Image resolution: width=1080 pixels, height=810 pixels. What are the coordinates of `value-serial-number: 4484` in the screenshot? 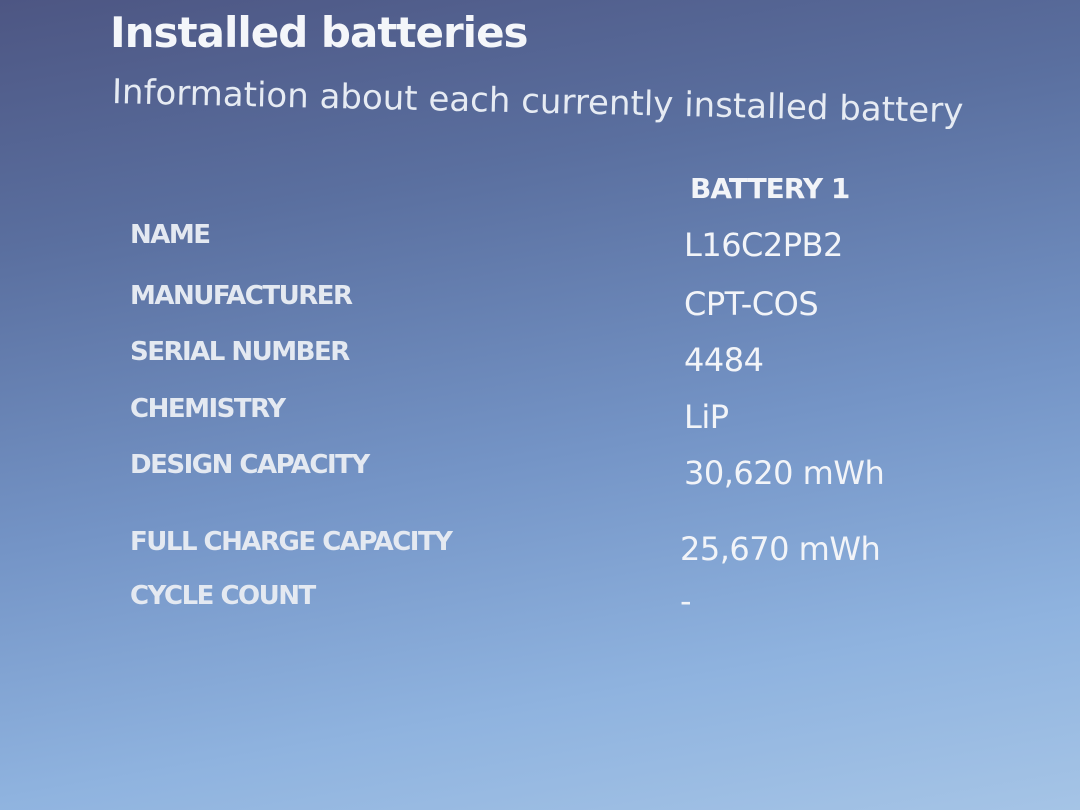 It's located at (724, 360).